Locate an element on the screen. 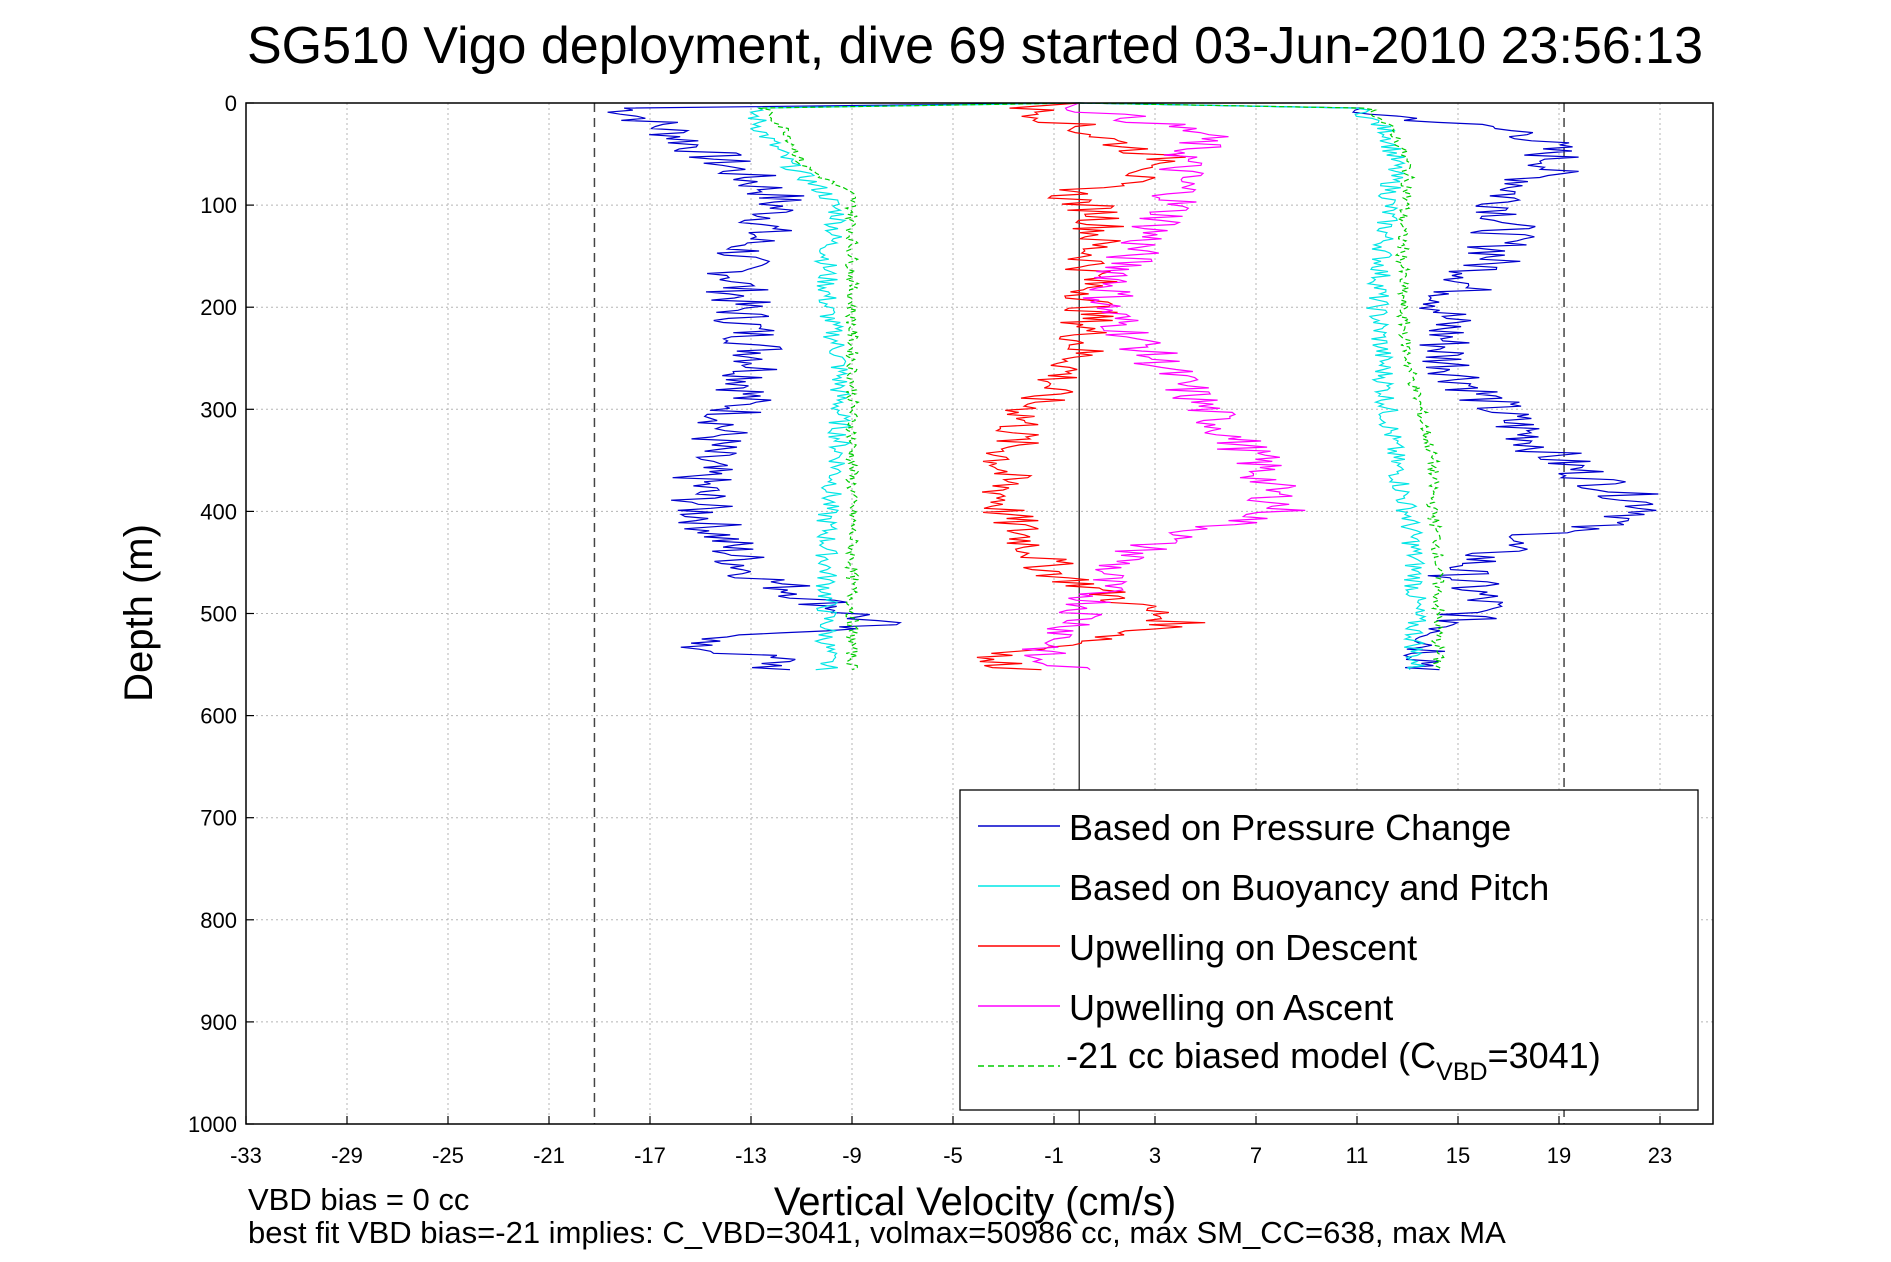 This screenshot has height=1262, width=1891. x-tick-label-7: -5 is located at coordinates (953, 1155).